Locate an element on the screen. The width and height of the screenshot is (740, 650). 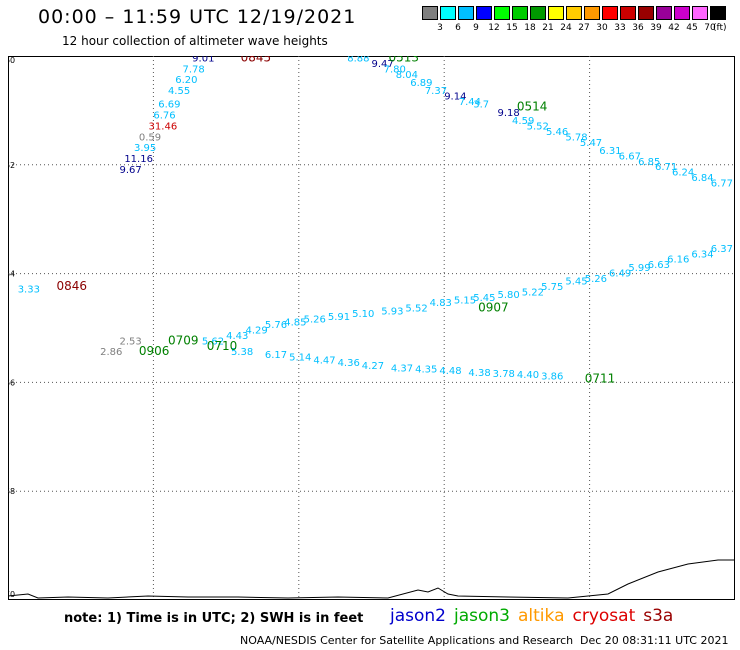
wave-height-label: 7.80 is located at coordinates (395, 69).